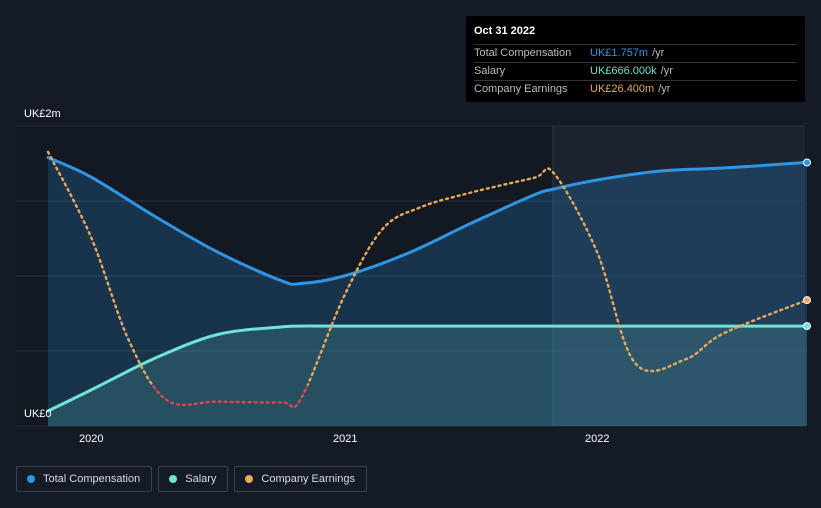 This screenshot has height=508, width=821. I want to click on tooltip-label: Salary, so click(490, 71).